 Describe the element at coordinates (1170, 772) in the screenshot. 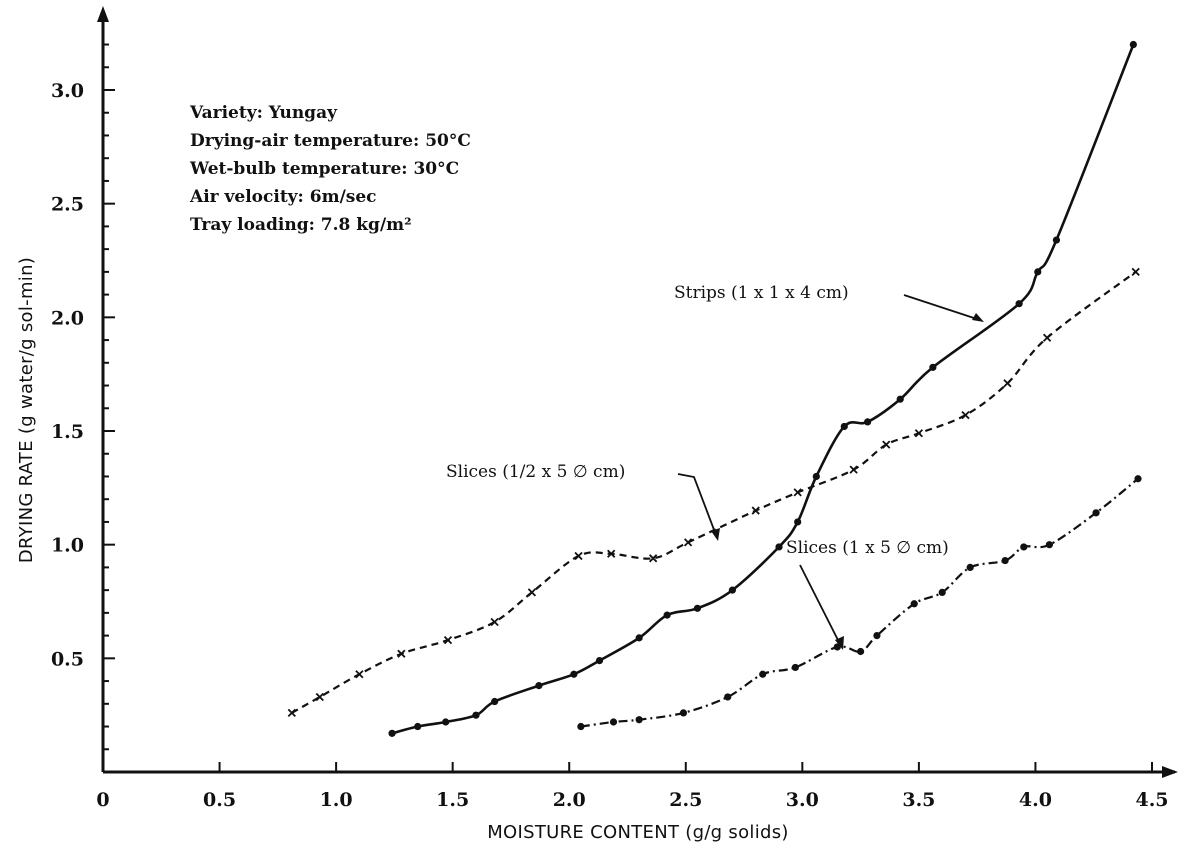

I see `x-axis-arrow` at that location.